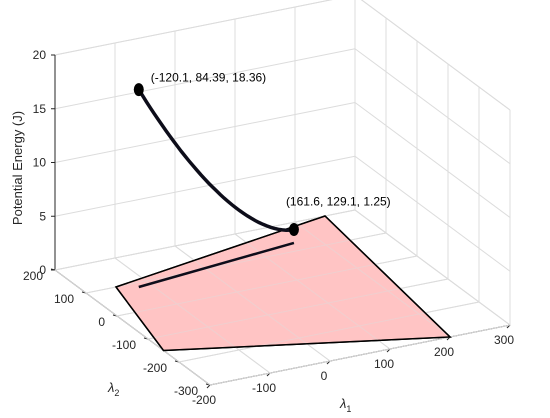 Image resolution: width=550 pixels, height=418 pixels. What do you see at coordinates (17, 168) in the screenshot?
I see `z-axis-label: Potential Energy (J)` at bounding box center [17, 168].